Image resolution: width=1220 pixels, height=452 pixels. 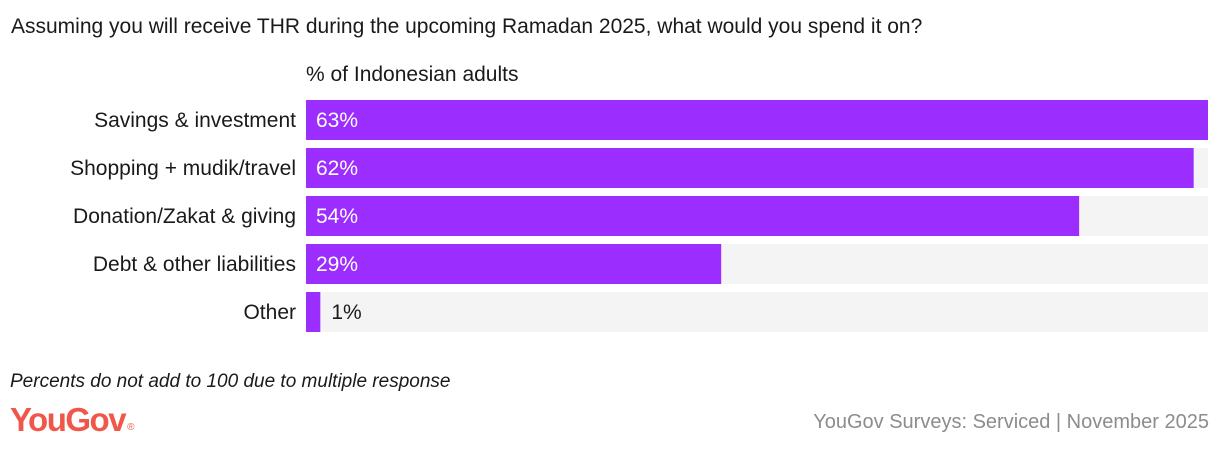 I want to click on yougov-logo: YouGov ®, so click(x=72, y=420).